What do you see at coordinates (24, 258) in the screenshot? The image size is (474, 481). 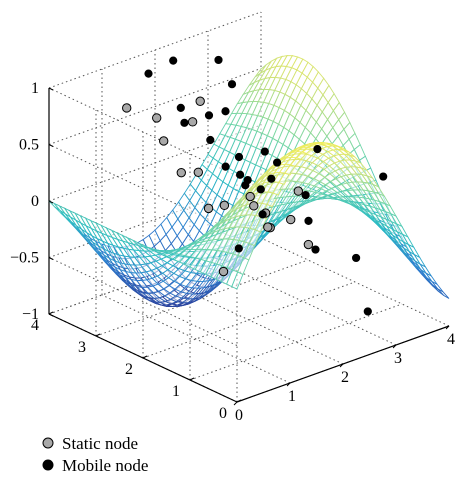 I see `z-tick-label: −0.5` at bounding box center [24, 258].